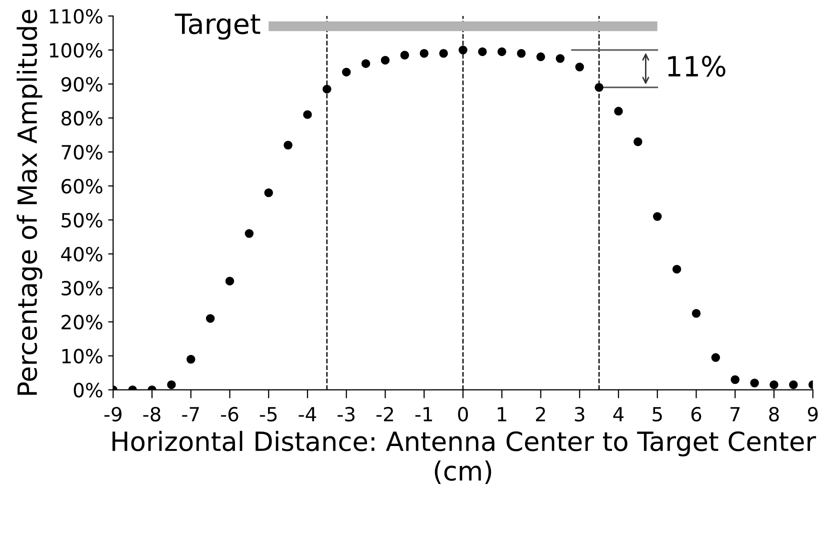 The image size is (838, 534). What do you see at coordinates (502, 414) in the screenshot?
I see `x-tick-label: 1` at bounding box center [502, 414].